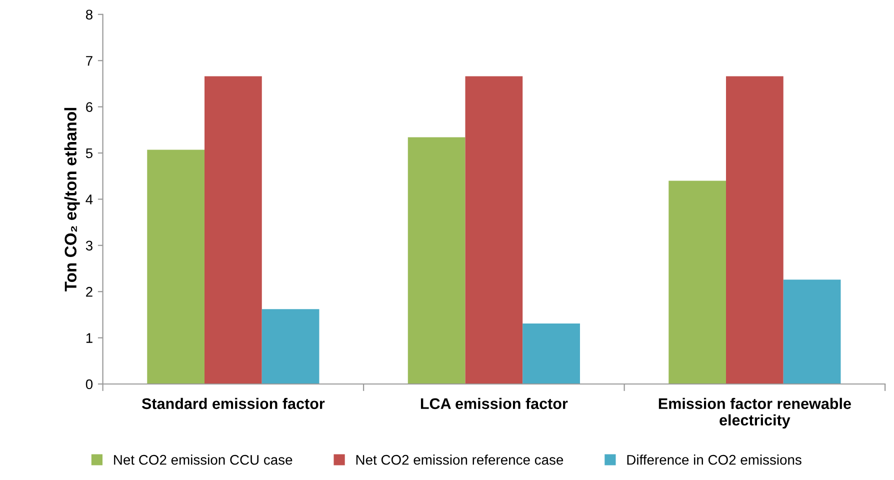 Image resolution: width=894 pixels, height=480 pixels. What do you see at coordinates (89, 245) in the screenshot?
I see `y-tick-label: 3` at bounding box center [89, 245].